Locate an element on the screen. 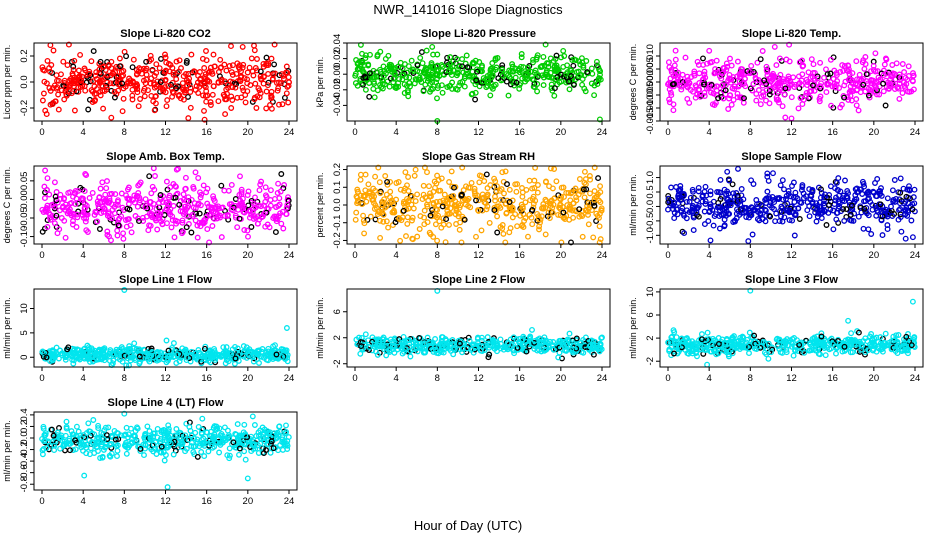 This screenshot has width=936, height=540. y-tick-label: -0.010 is located at coordinates (650, 108).